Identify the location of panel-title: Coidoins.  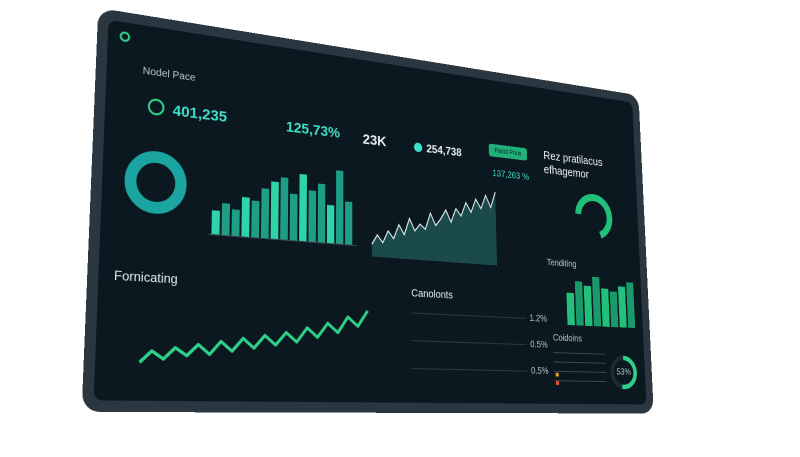
(567, 338).